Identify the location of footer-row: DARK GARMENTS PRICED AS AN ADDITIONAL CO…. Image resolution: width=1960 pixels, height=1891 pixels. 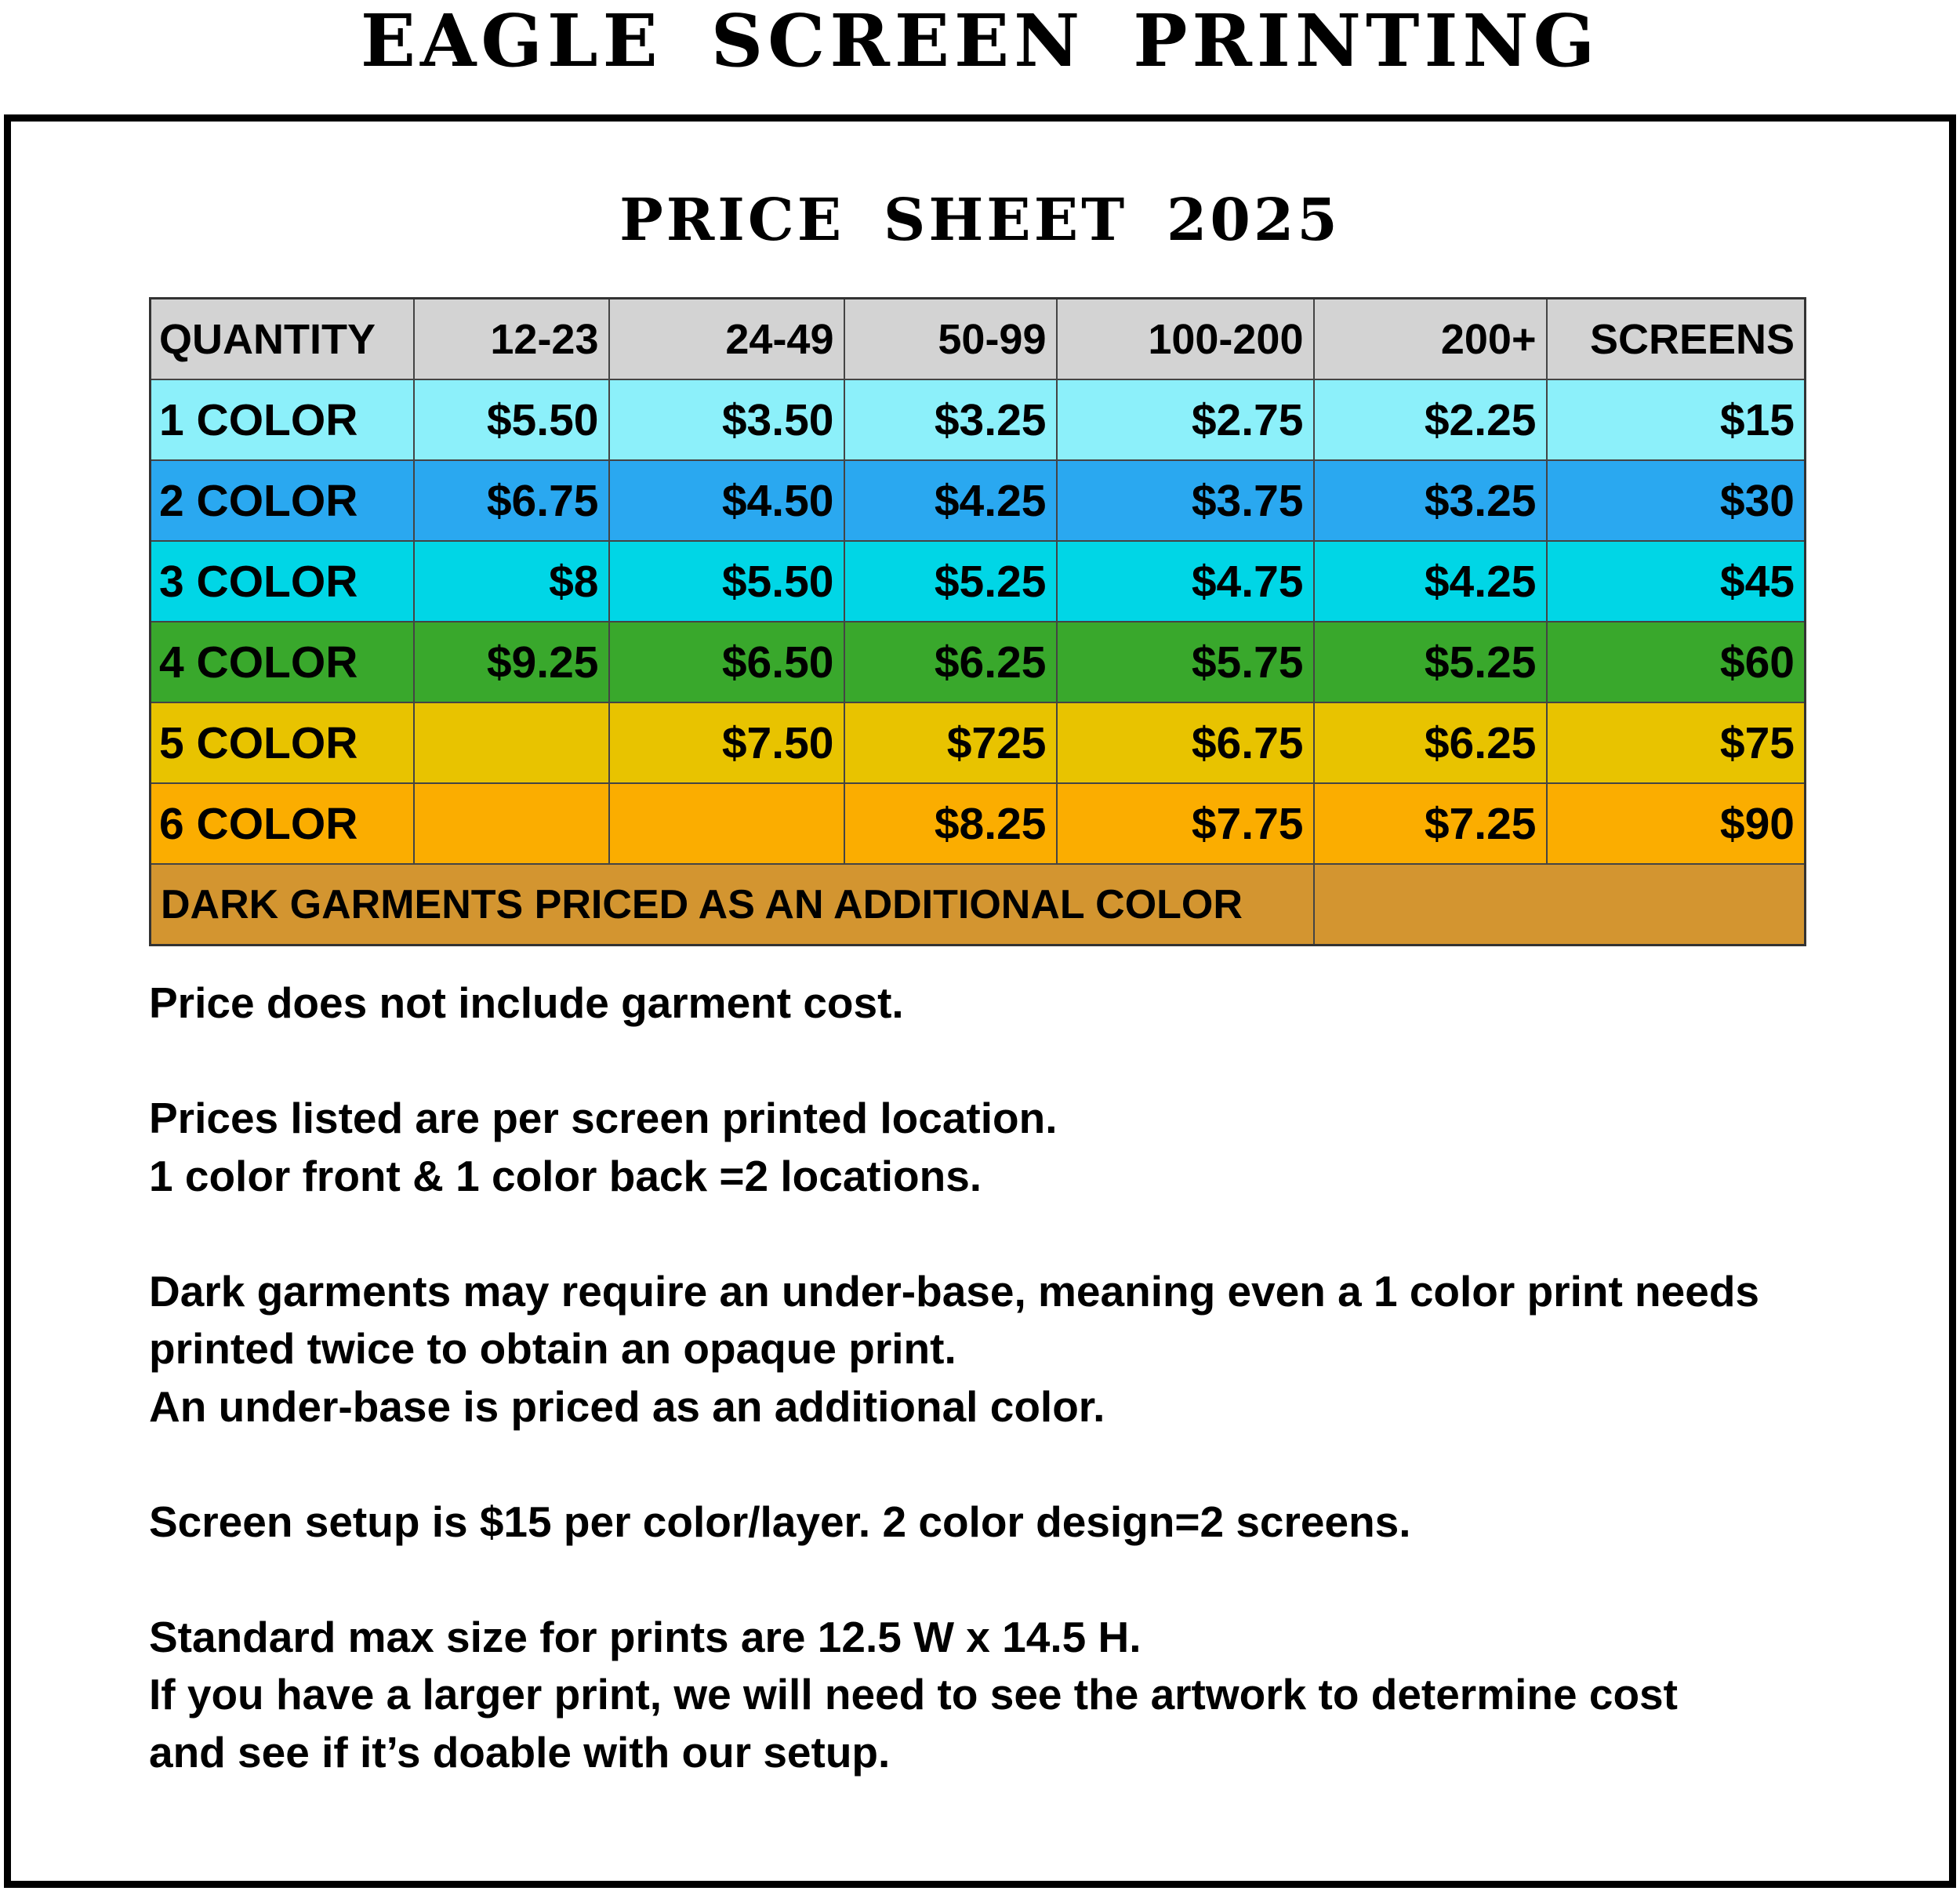
(977, 904).